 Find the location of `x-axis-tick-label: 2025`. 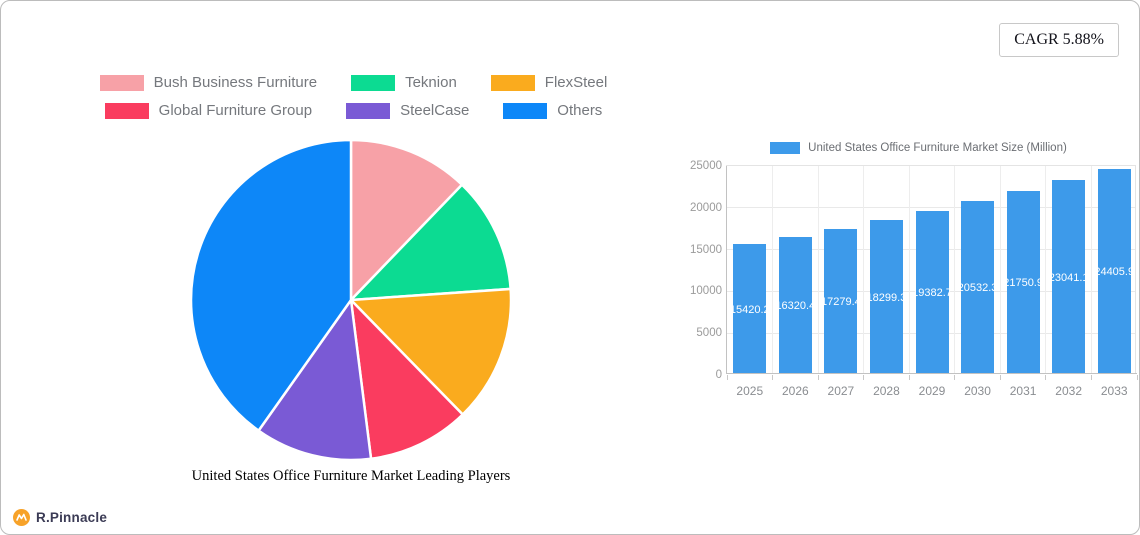

x-axis-tick-label: 2025 is located at coordinates (750, 391).